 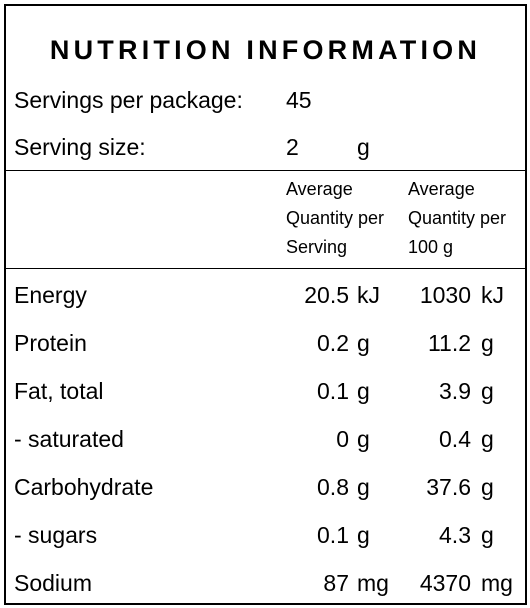 What do you see at coordinates (50, 295) in the screenshot?
I see `nutrient-name: Energy` at bounding box center [50, 295].